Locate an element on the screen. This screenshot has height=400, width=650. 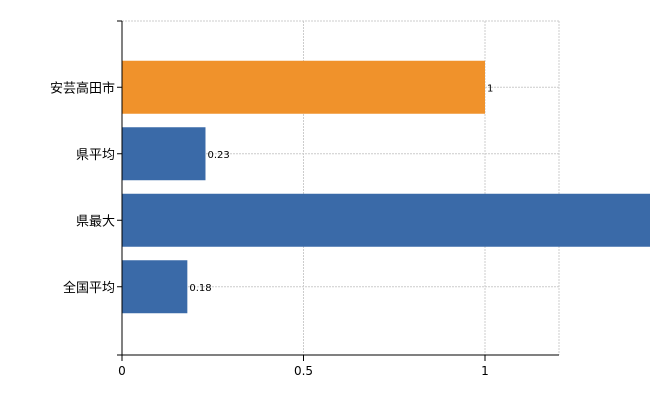
category-label: 県平均 is located at coordinates (95, 155).